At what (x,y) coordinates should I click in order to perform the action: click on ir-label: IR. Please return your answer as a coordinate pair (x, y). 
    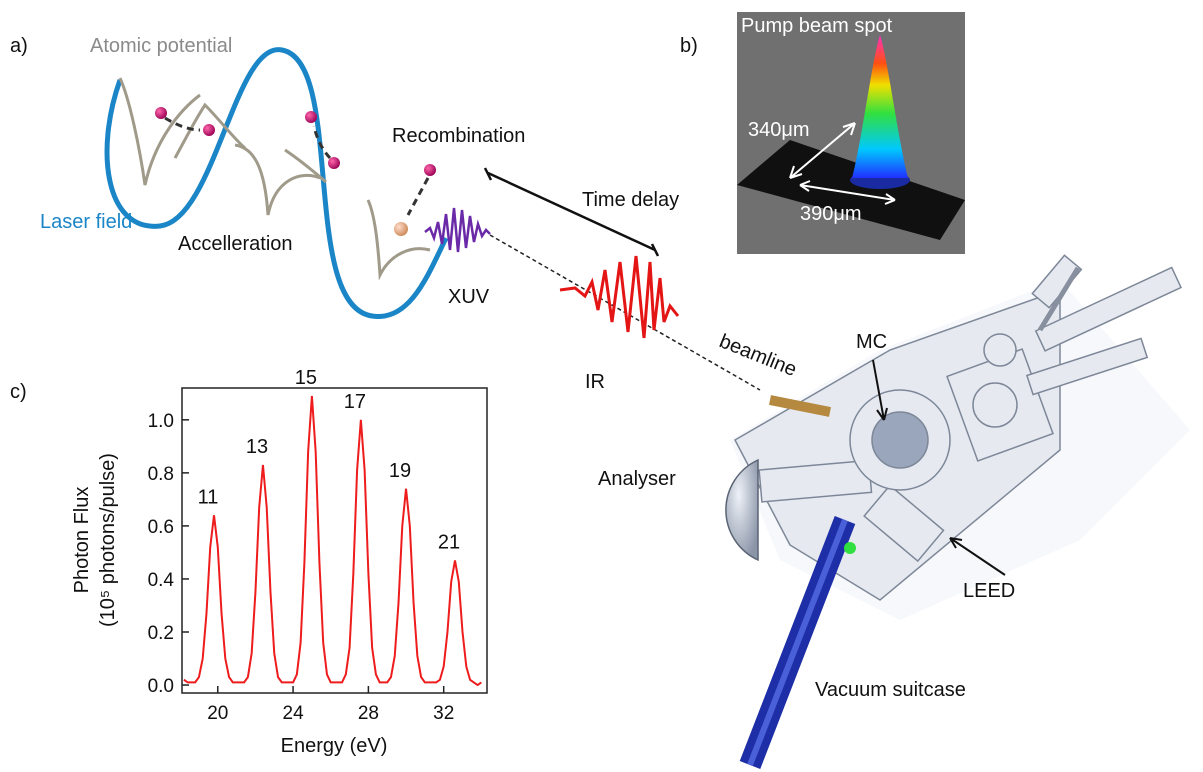
    Looking at the image, I should click on (595, 382).